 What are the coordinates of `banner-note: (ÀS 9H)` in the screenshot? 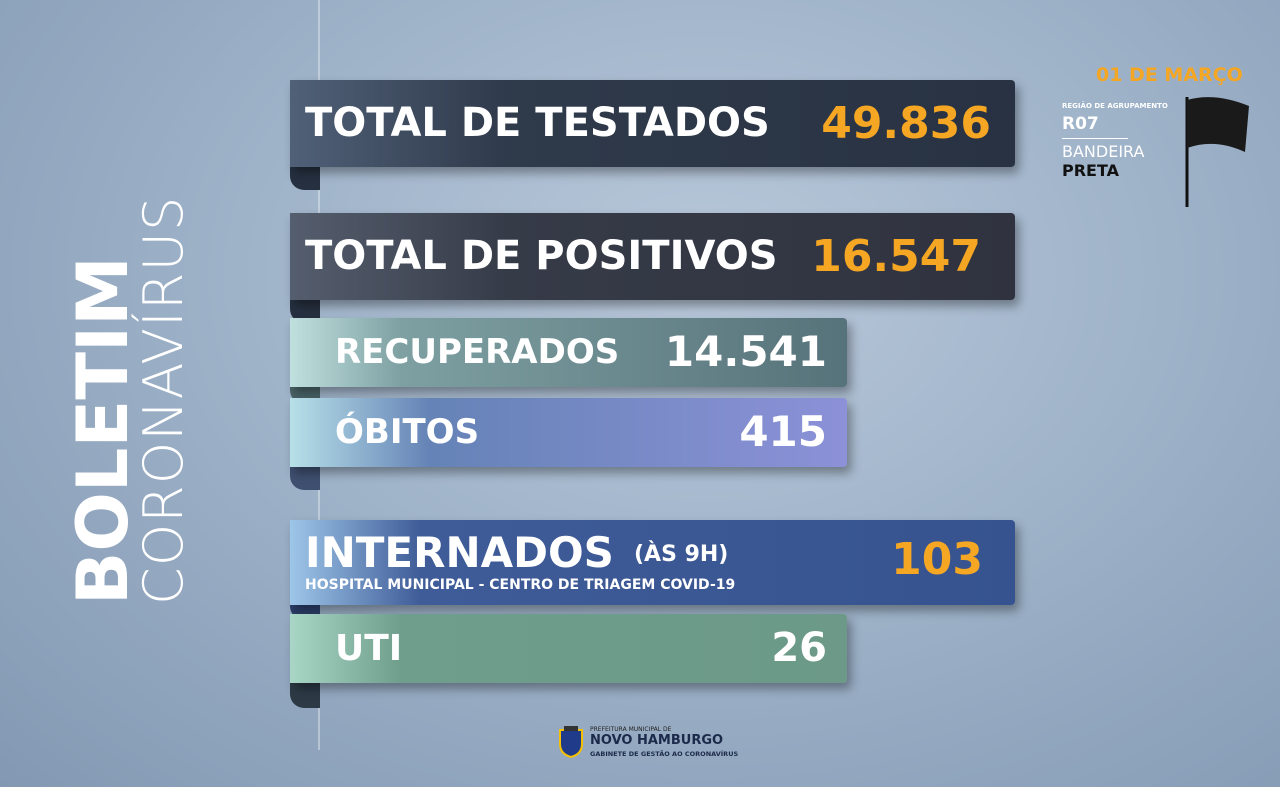 It's located at (681, 554).